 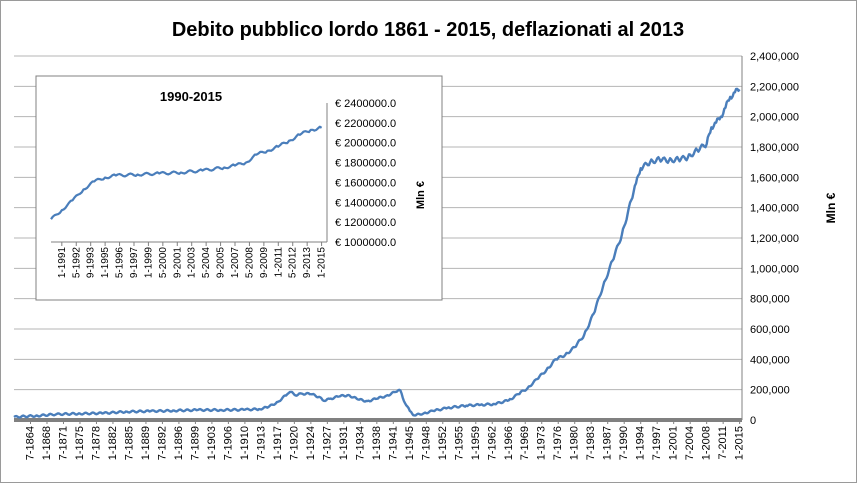 What do you see at coordinates (365, 164) in the screenshot?
I see `y-tick-label: € 1800000.0` at bounding box center [365, 164].